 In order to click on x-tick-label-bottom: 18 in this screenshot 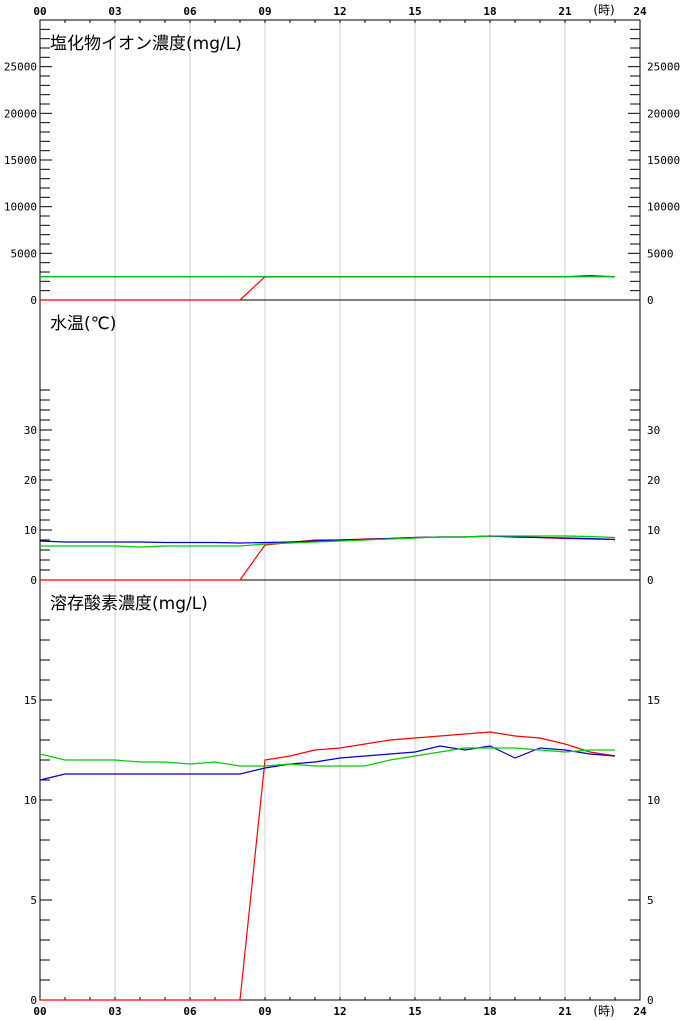, I will do `click(489, 1011)`.